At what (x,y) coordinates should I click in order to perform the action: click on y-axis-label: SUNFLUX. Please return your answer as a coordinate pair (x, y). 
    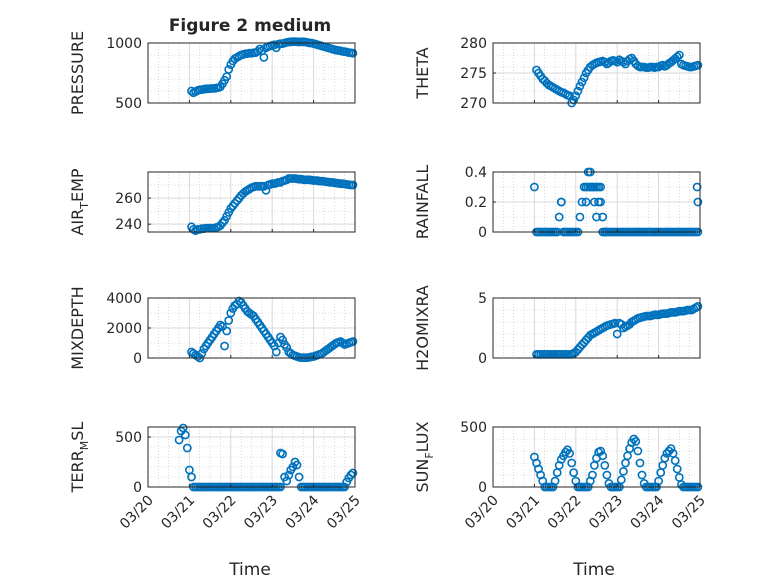
    Looking at the image, I should click on (424, 456).